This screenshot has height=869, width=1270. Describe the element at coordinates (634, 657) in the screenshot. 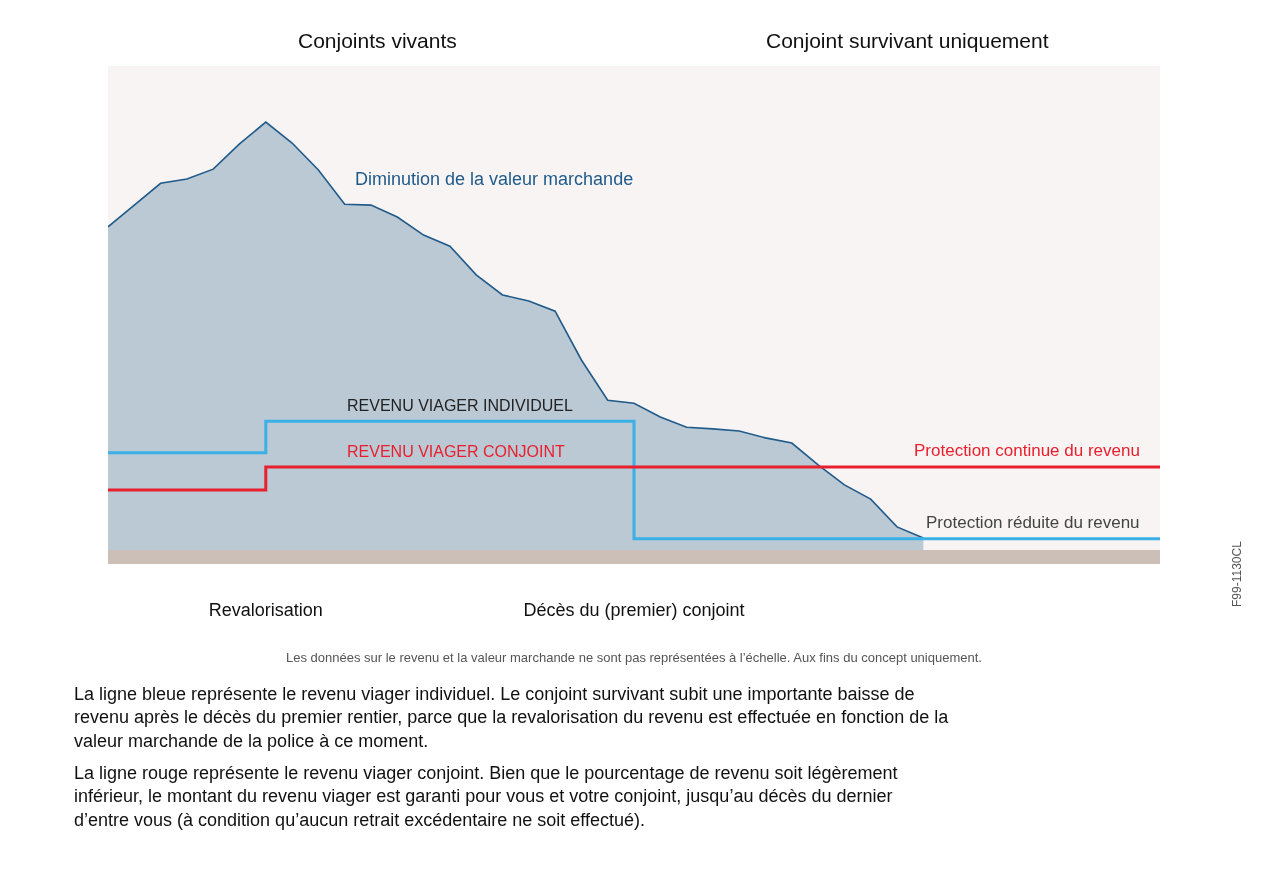

I see `text: Les données sur le revenu et la valeur marchande ne sont pas représentées à l’échelle. Aux fins du concept uniquement.` at that location.